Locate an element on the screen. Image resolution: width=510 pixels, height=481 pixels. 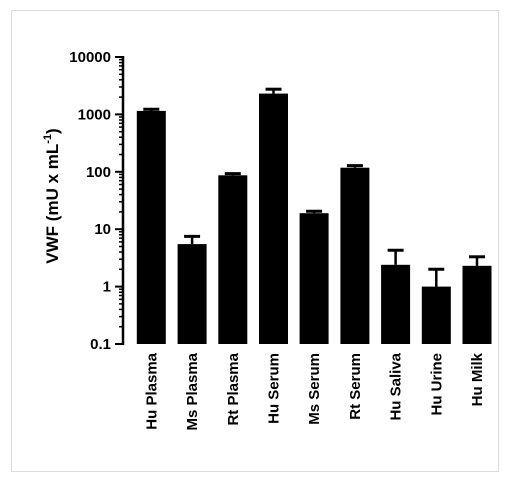
bar-rt-serum is located at coordinates (355, 255).